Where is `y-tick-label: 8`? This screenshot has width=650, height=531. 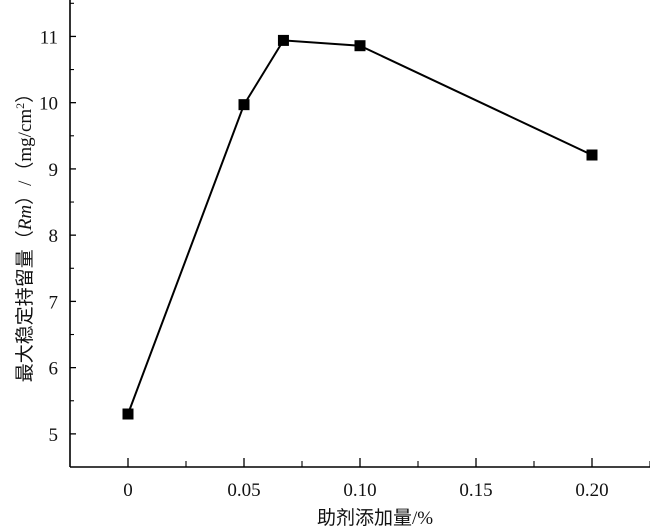 y-tick-label: 8 is located at coordinates (54, 236).